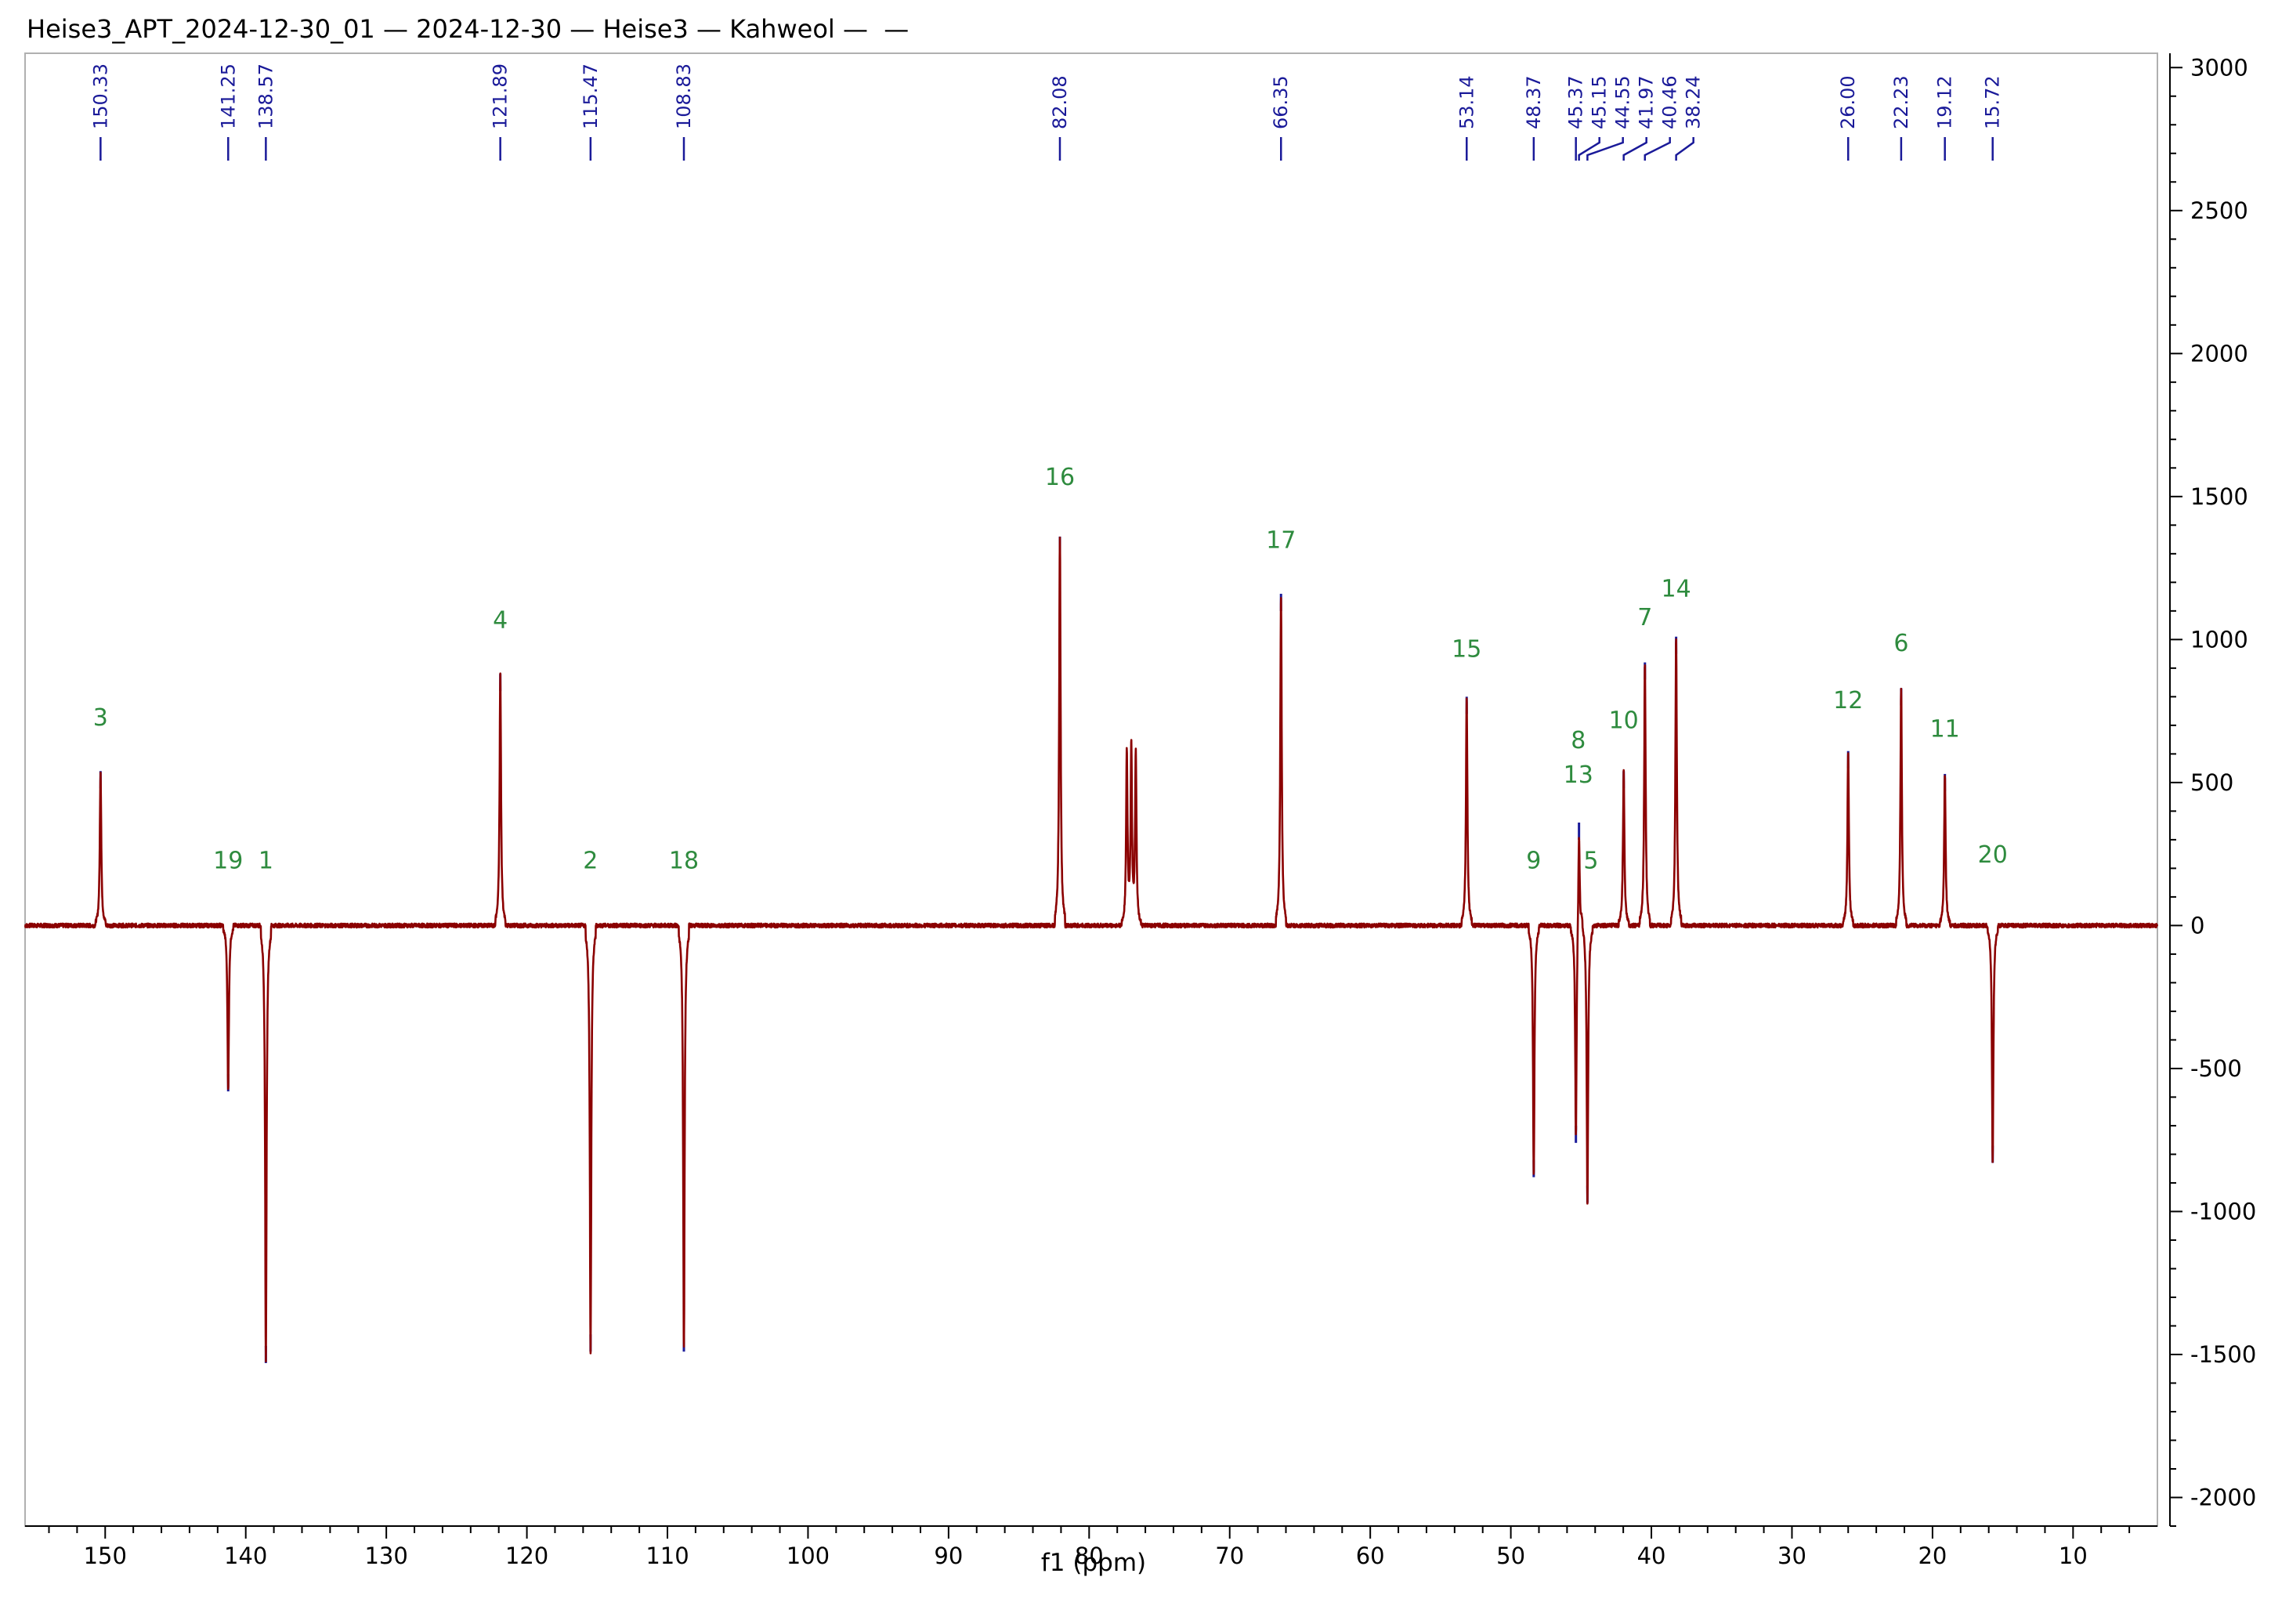  I want to click on y-tick-label: 3000, so click(2219, 67).